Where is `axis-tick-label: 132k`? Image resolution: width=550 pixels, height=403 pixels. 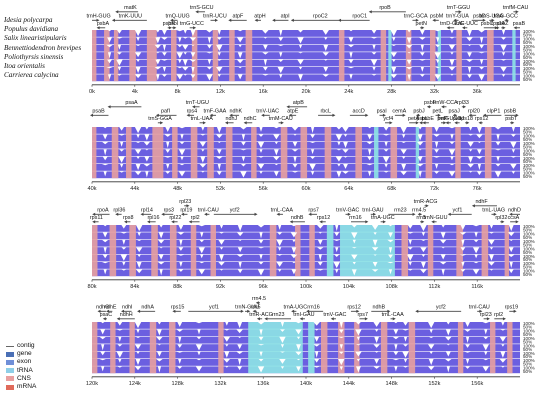 axis-tick-label: 132k is located at coordinates (220, 384).